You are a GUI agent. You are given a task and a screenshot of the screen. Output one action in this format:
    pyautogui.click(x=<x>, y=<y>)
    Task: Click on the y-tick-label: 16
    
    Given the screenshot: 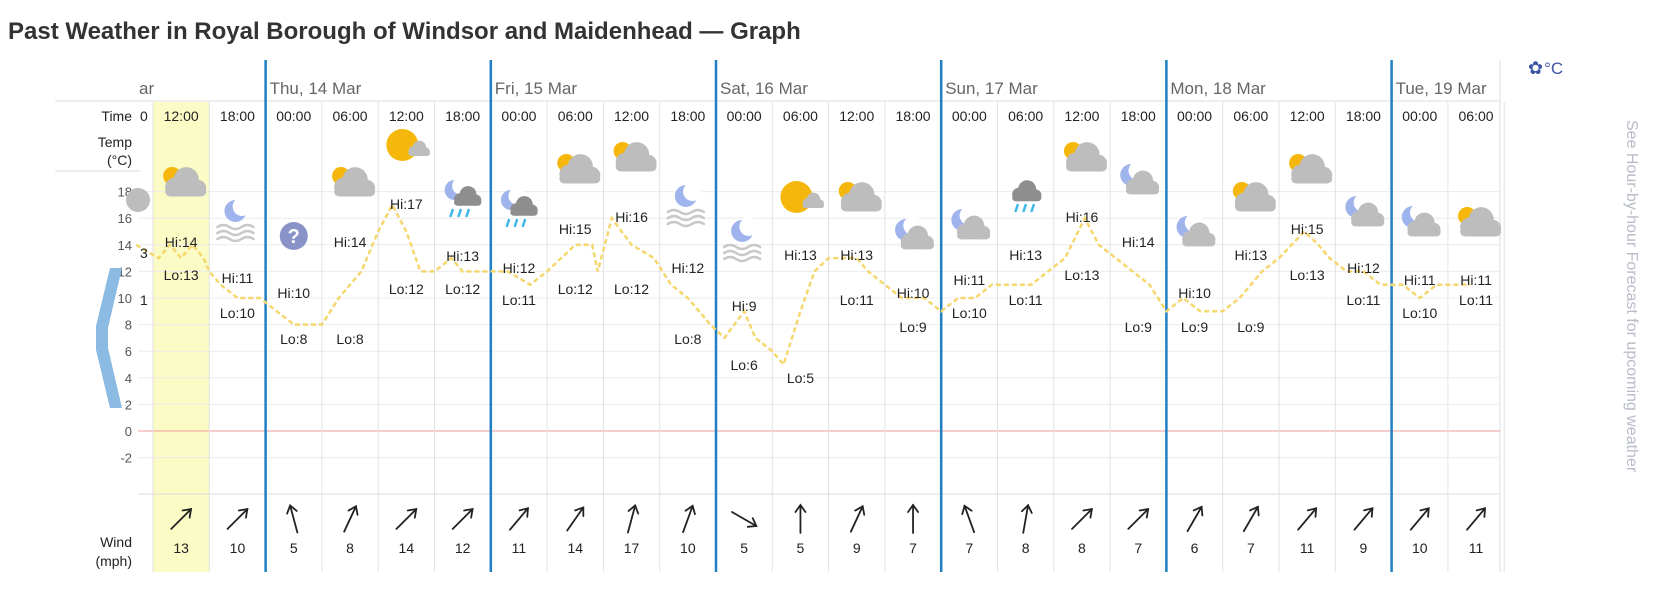 What is the action you would take?
    pyautogui.click(x=125, y=218)
    